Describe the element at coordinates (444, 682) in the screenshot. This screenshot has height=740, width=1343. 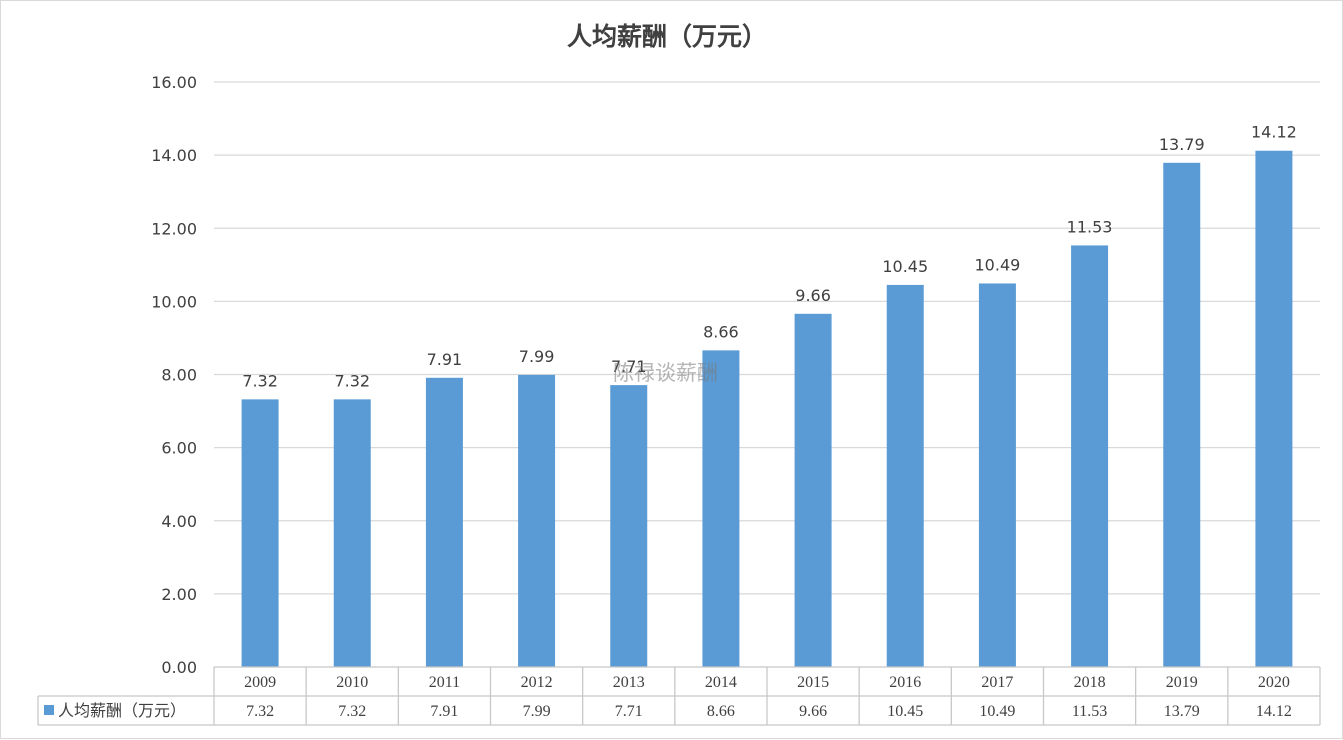
I see `x-tick-label: 2011` at that location.